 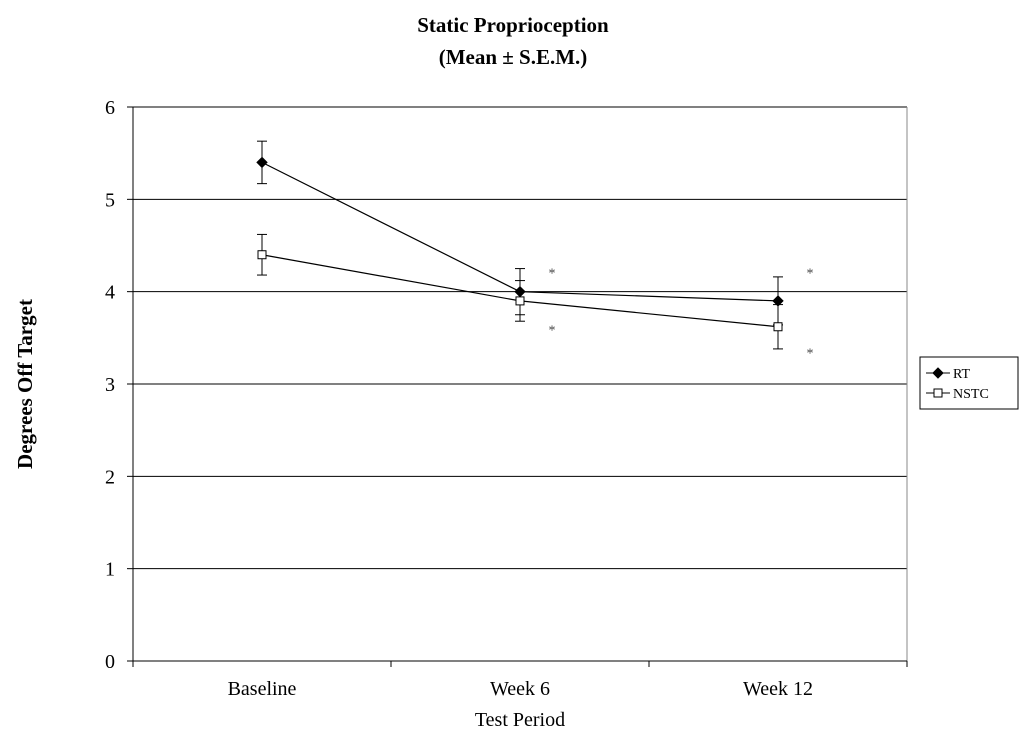 I want to click on y-tick-label: 2, so click(x=110, y=477).